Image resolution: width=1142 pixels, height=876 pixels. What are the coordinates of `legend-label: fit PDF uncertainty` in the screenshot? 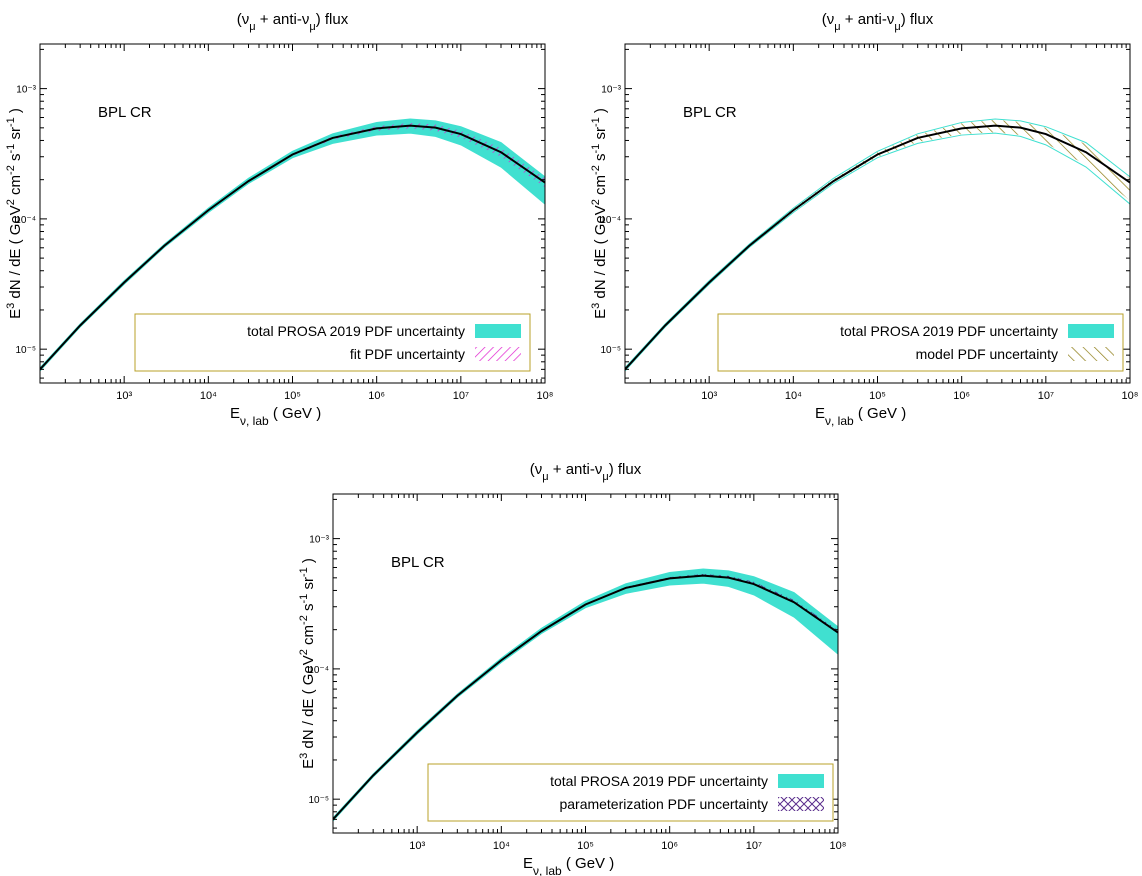 It's located at (407, 354).